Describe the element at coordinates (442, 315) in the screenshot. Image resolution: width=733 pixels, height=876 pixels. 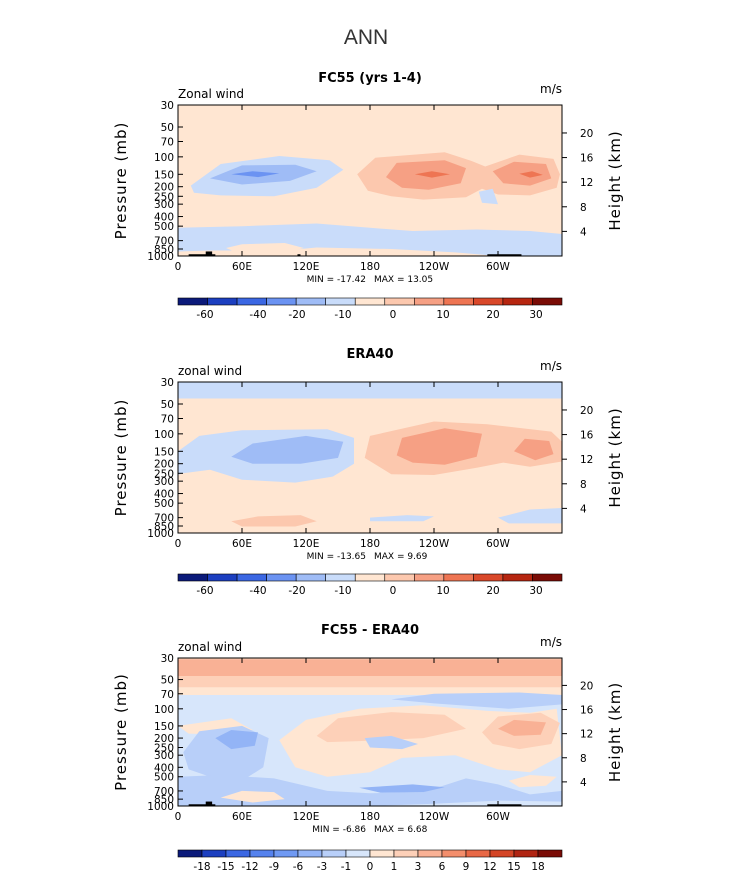
I see `colorbar-label: 10` at that location.